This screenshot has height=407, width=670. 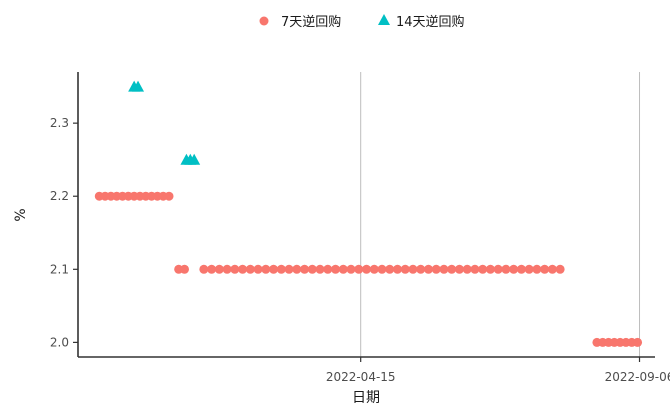 I want to click on y-tick-label: 2.3, so click(x=59, y=123).